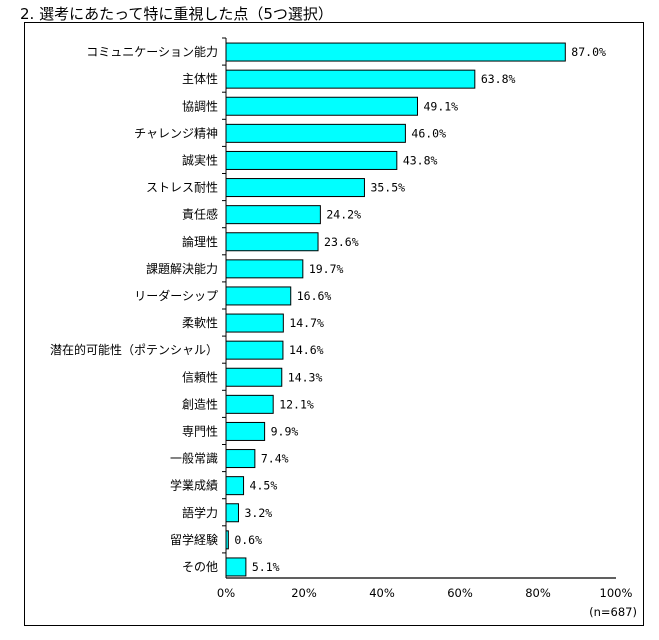 The height and width of the screenshot is (640, 659). What do you see at coordinates (200, 567) in the screenshot?
I see `category-label: その他` at bounding box center [200, 567].